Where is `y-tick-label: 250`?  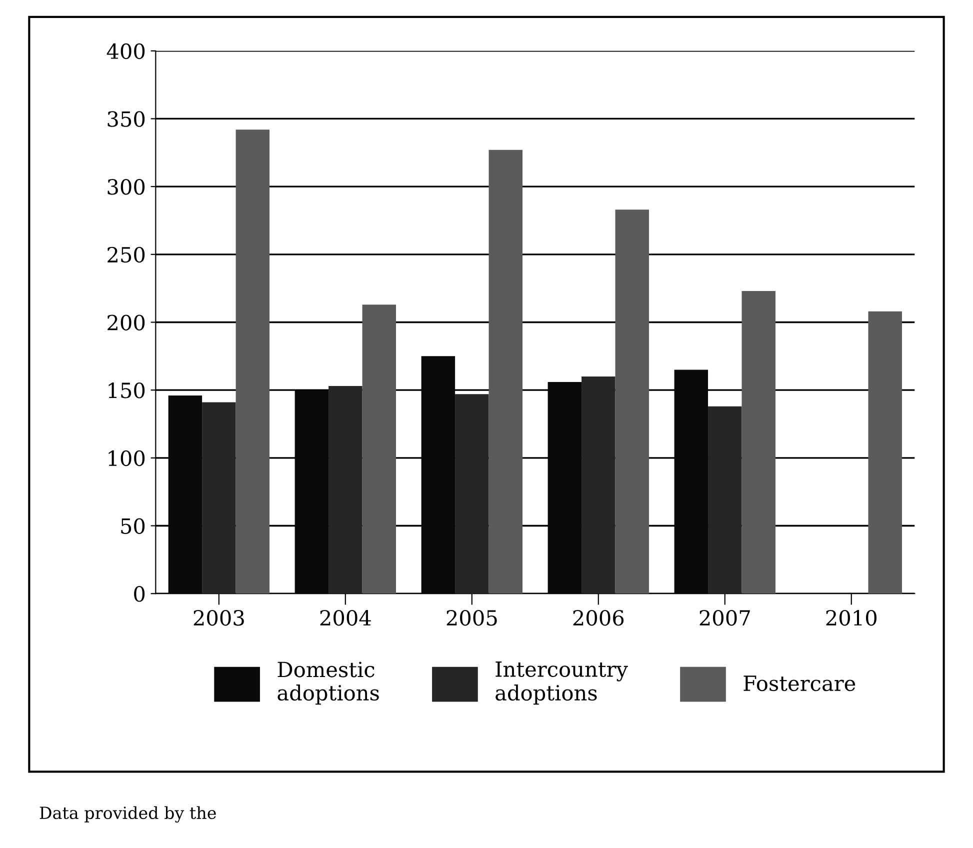
y-tick-label: 250 is located at coordinates (126, 254).